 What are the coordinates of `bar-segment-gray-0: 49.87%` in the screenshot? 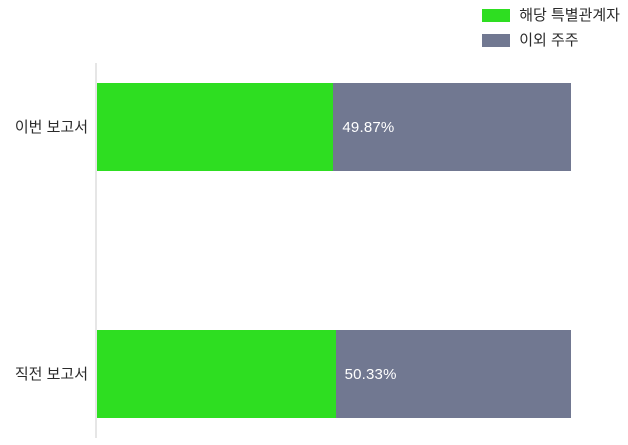 It's located at (452, 127).